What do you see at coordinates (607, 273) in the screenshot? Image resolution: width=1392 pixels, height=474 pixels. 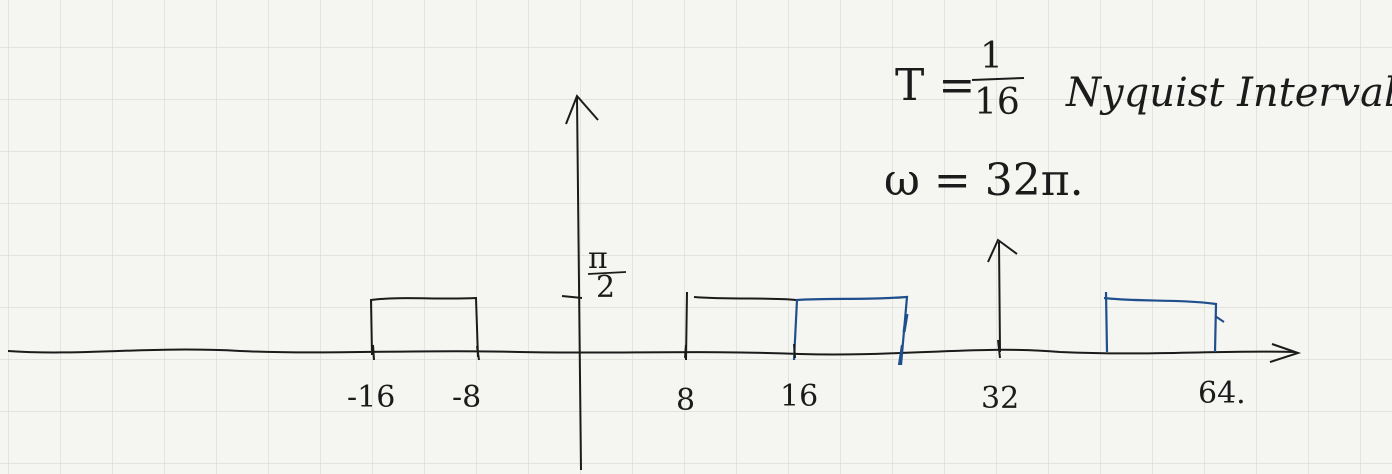 I see `amplitude-fraction-bar` at bounding box center [607, 273].